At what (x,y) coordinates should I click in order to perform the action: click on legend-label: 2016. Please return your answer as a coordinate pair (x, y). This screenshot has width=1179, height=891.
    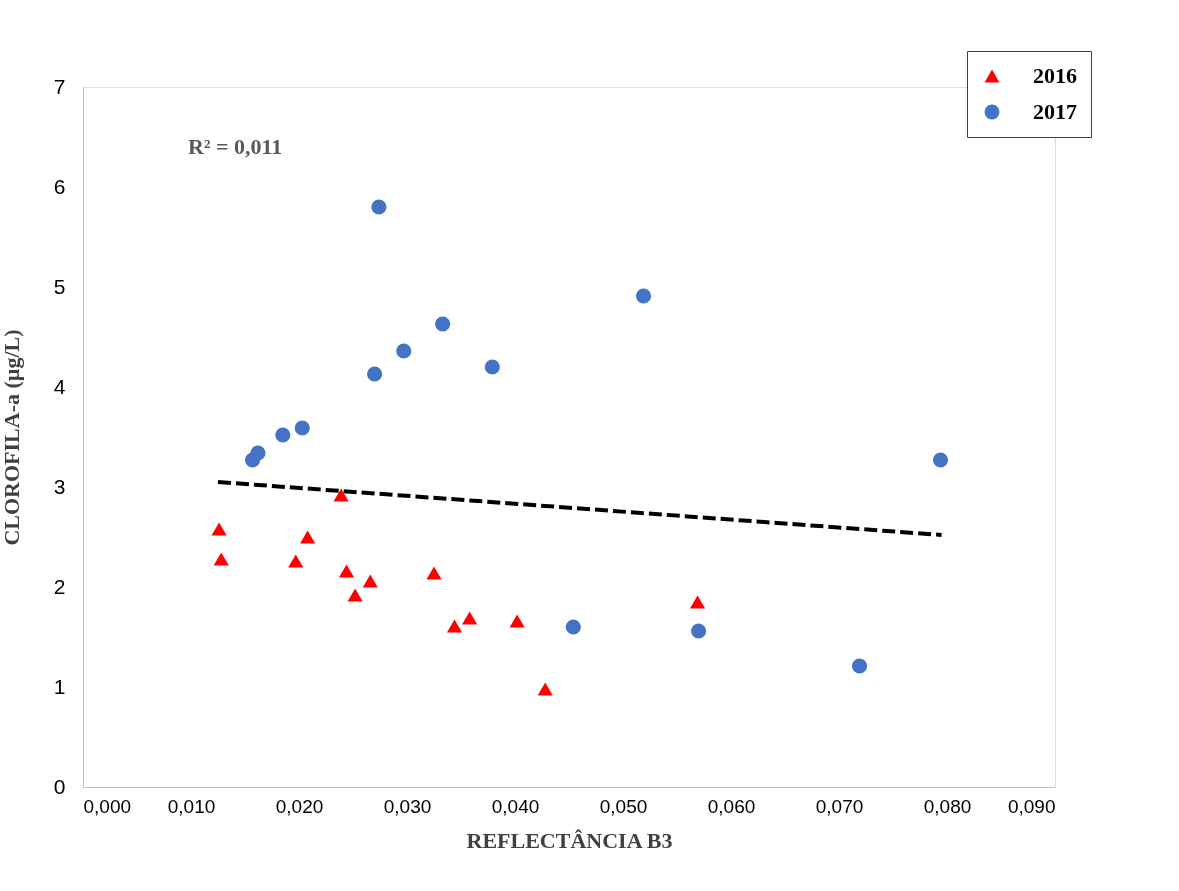
    Looking at the image, I should click on (1055, 75).